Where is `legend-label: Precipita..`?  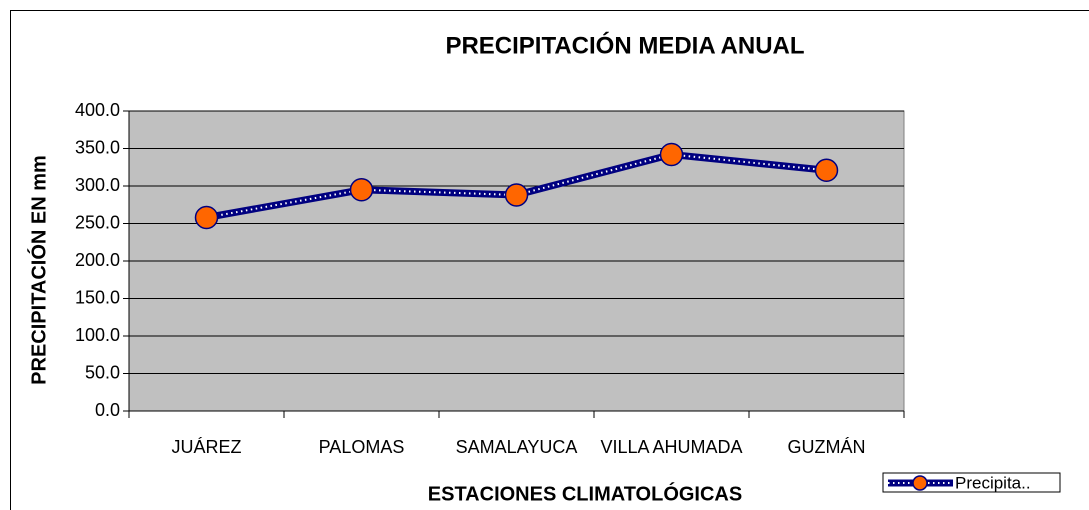 legend-label: Precipita.. is located at coordinates (993, 482).